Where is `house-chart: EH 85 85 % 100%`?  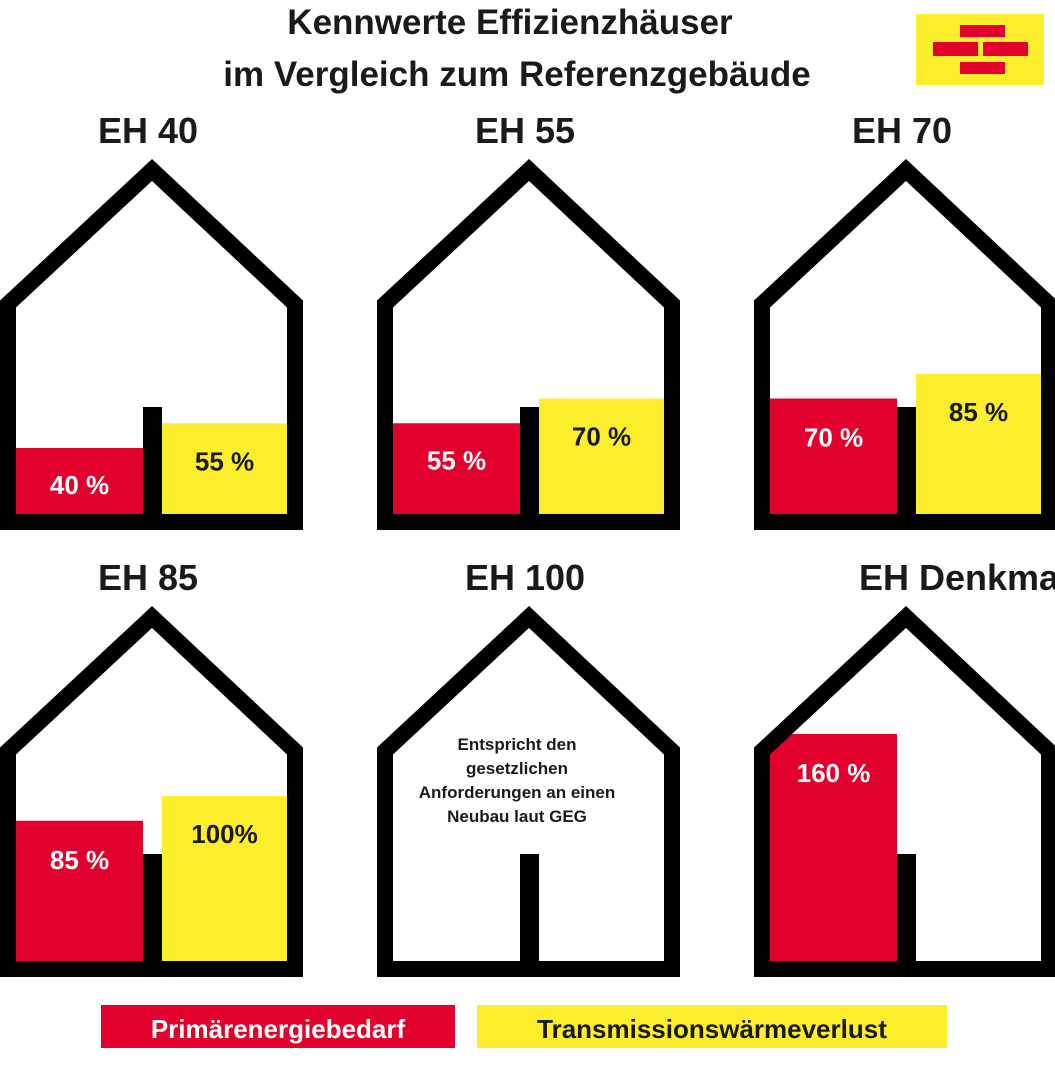
house-chart: EH 85 85 % 100% is located at coordinates (151, 767).